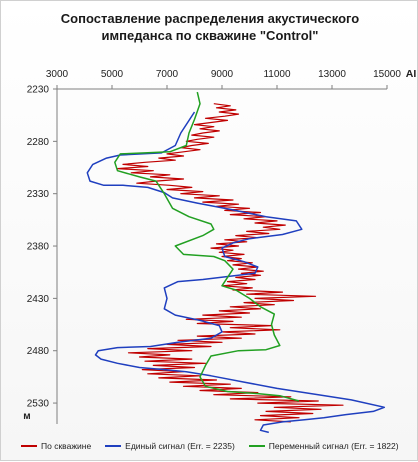  I want to click on x-axis-label: AI, so click(411, 74).